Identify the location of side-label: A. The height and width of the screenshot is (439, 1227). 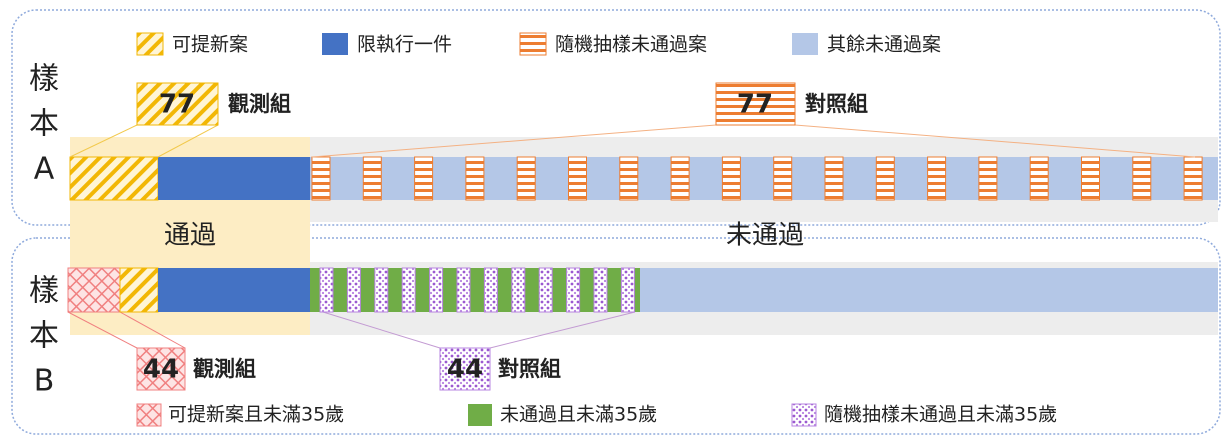
(44, 169).